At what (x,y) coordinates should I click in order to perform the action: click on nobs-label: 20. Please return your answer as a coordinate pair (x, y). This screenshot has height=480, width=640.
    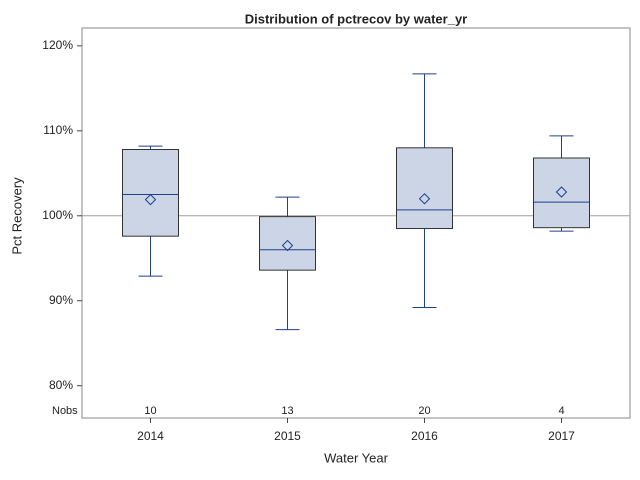
    Looking at the image, I should click on (424, 411).